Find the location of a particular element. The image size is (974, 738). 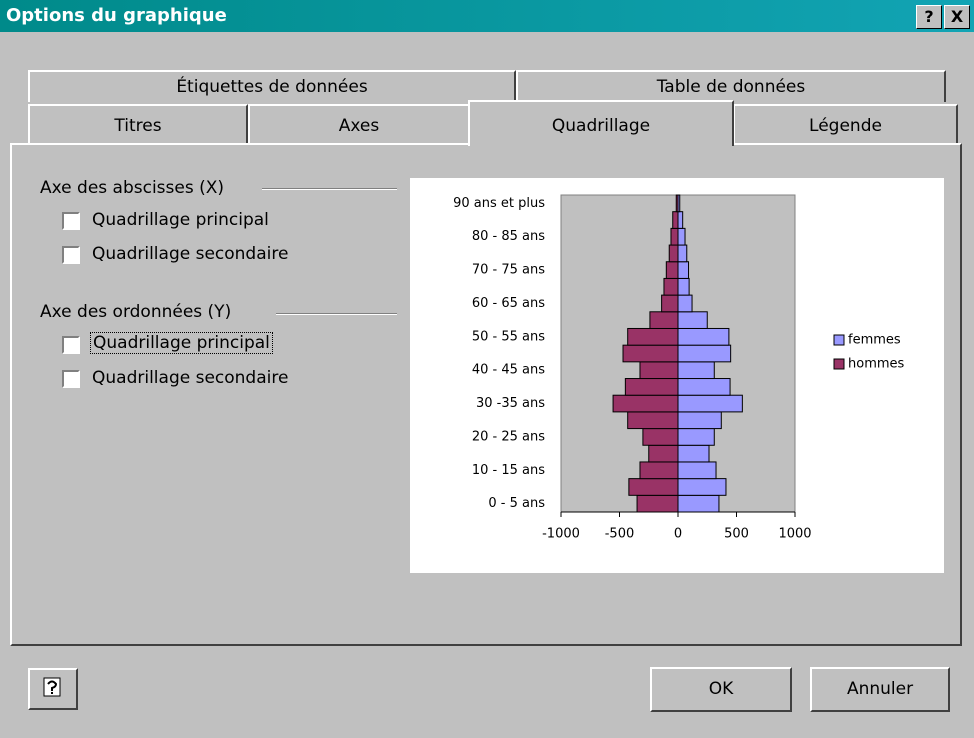

dialog-title: Options du graphique is located at coordinates (116, 15).